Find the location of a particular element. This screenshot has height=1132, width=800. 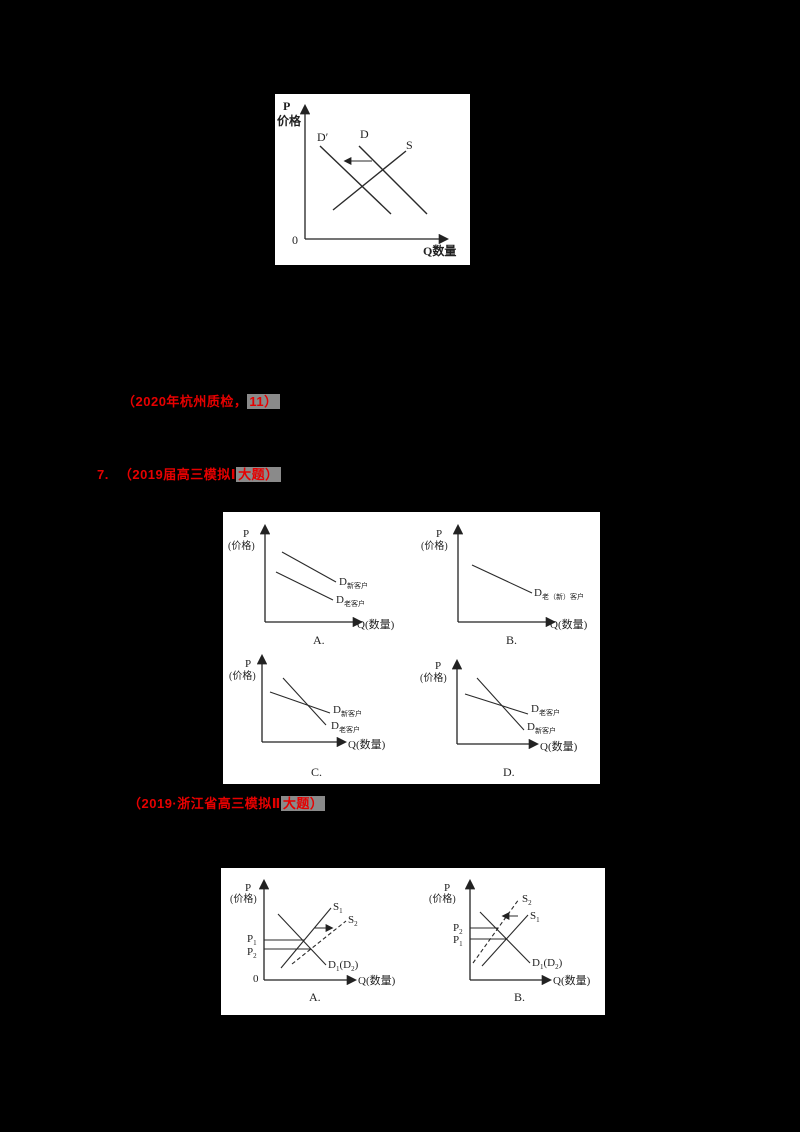

fig2-option-a: P (价格) Q(数量) D新客户 D老客户 A. is located at coordinates (311, 585).